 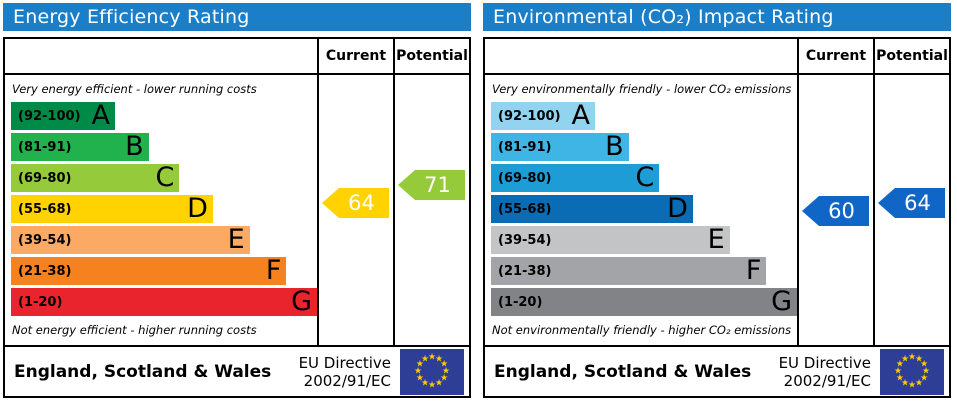 I want to click on potential-rating-arrow: 64, so click(x=911, y=203).